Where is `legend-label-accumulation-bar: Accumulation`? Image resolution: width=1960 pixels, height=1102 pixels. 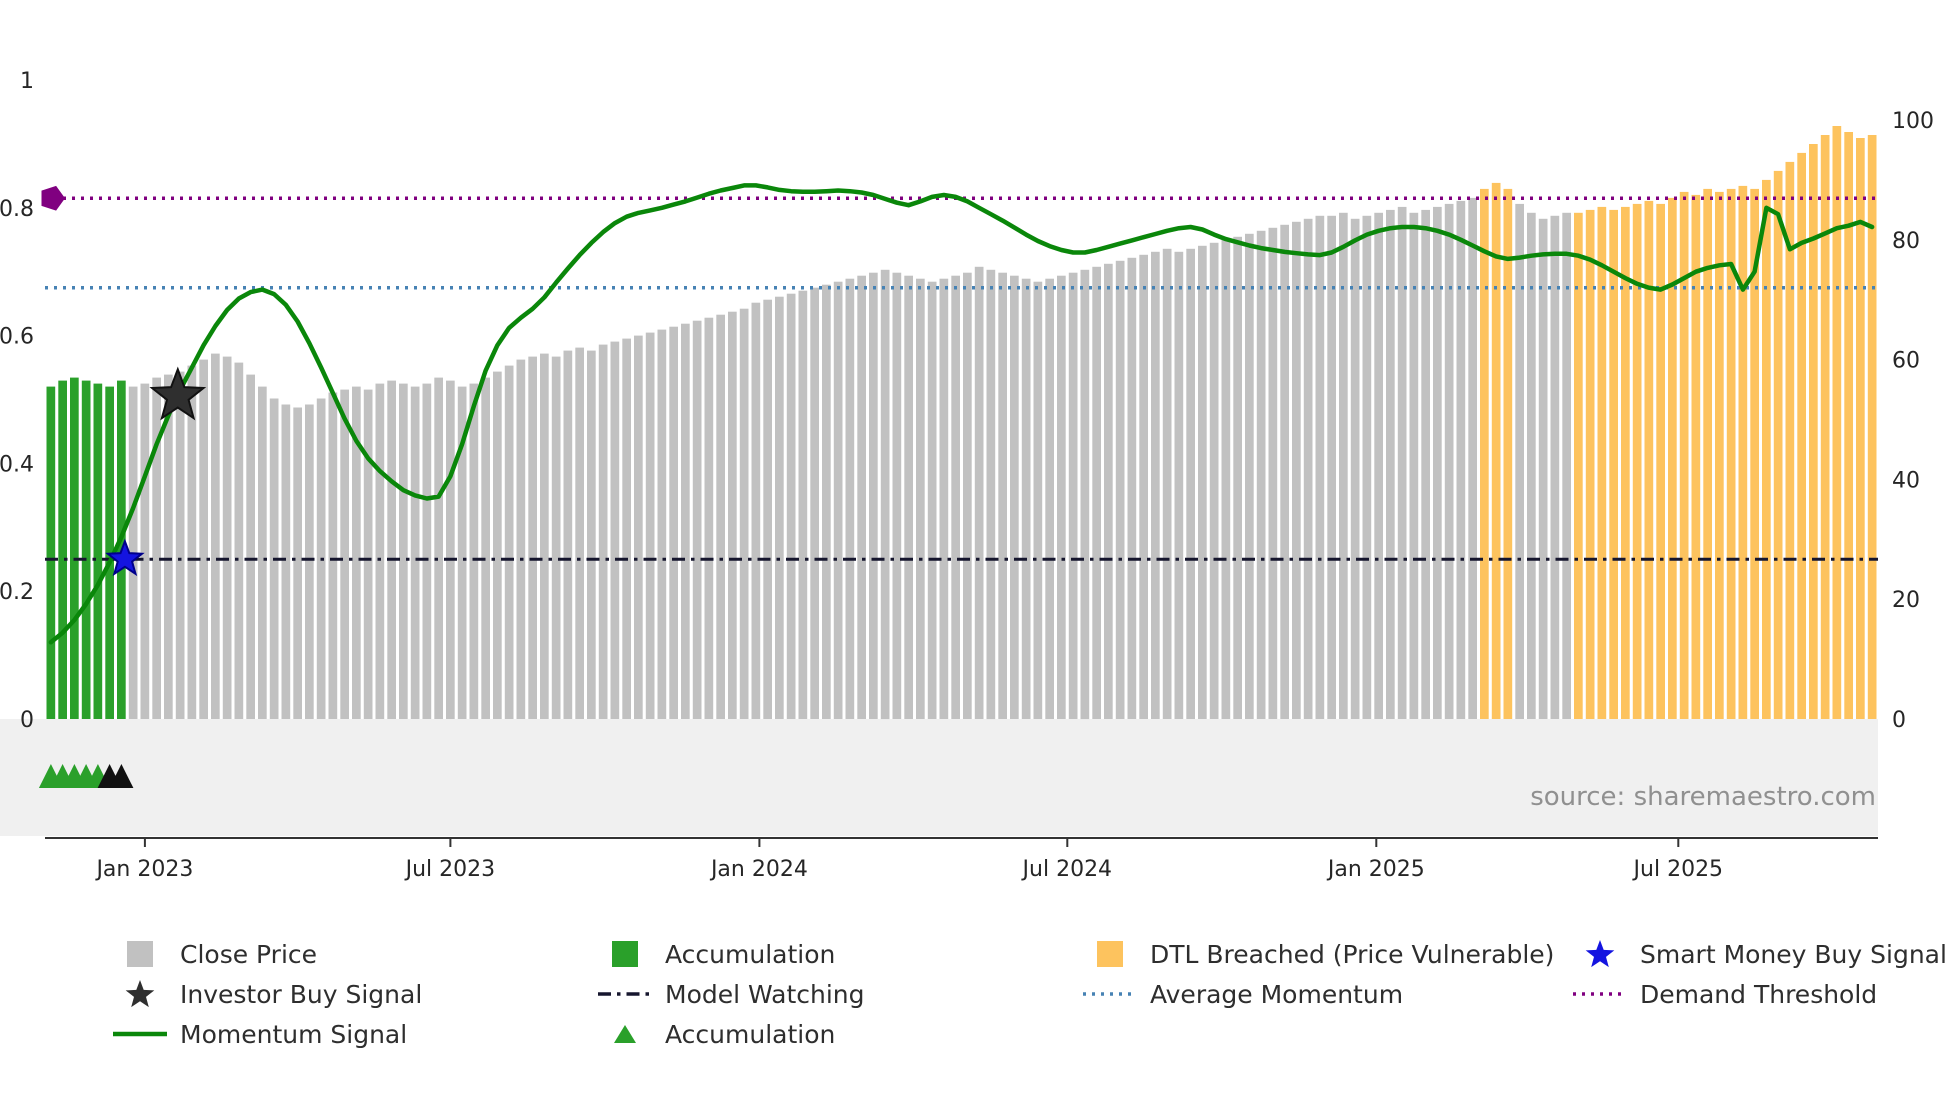 legend-label-accumulation-bar: Accumulation is located at coordinates (750, 954).